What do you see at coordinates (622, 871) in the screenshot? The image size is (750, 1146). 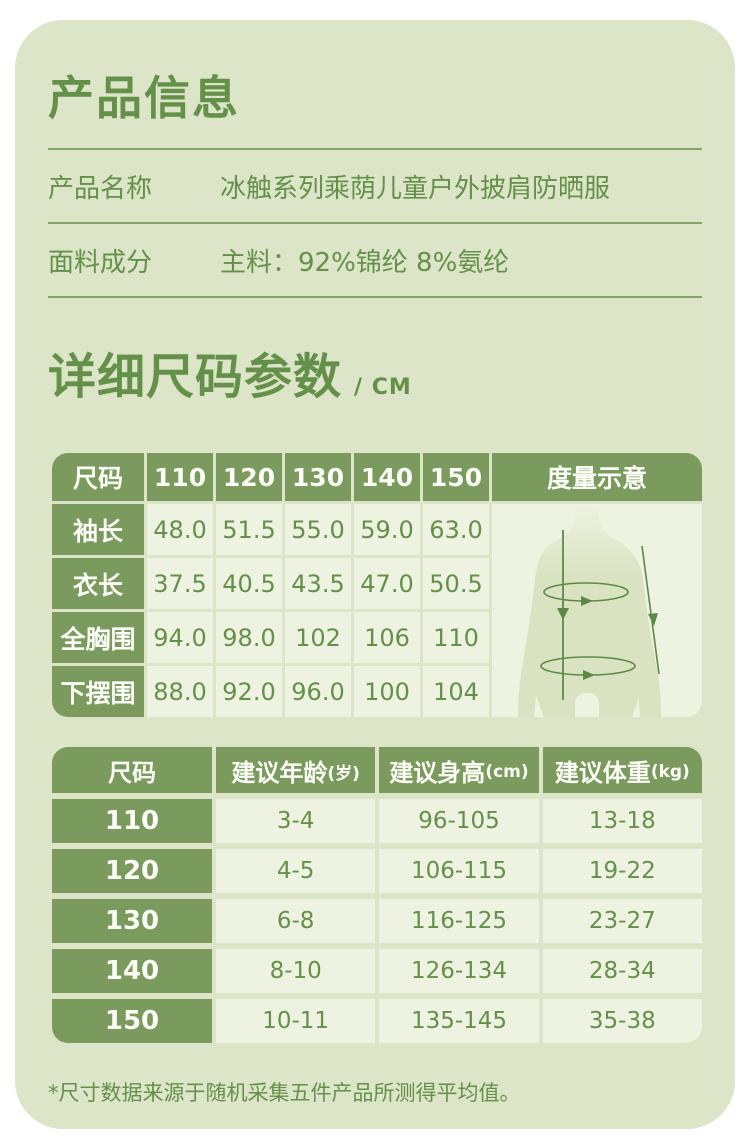 I see `rec-table-weight: 19-22` at bounding box center [622, 871].